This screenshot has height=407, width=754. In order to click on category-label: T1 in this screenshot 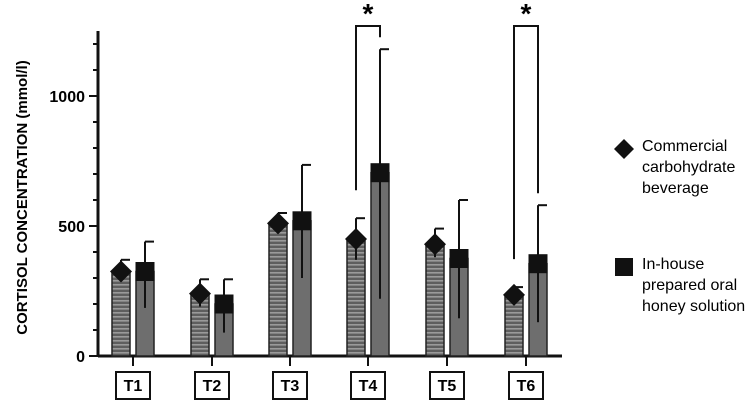, I will do `click(133, 386)`.